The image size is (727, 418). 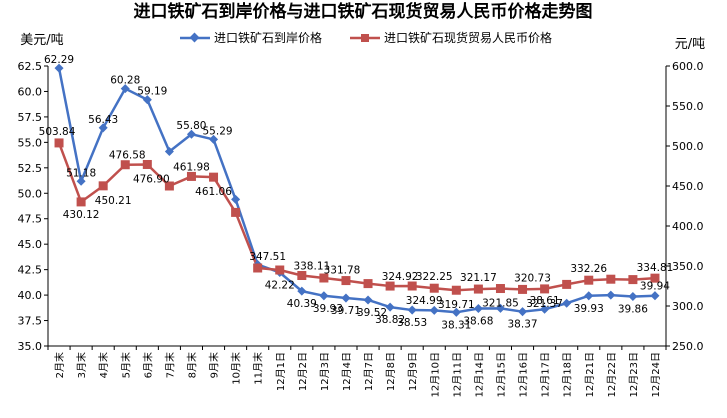 What do you see at coordinates (688, 146) in the screenshot?
I see `right-tick-label: 500.0` at bounding box center [688, 146].